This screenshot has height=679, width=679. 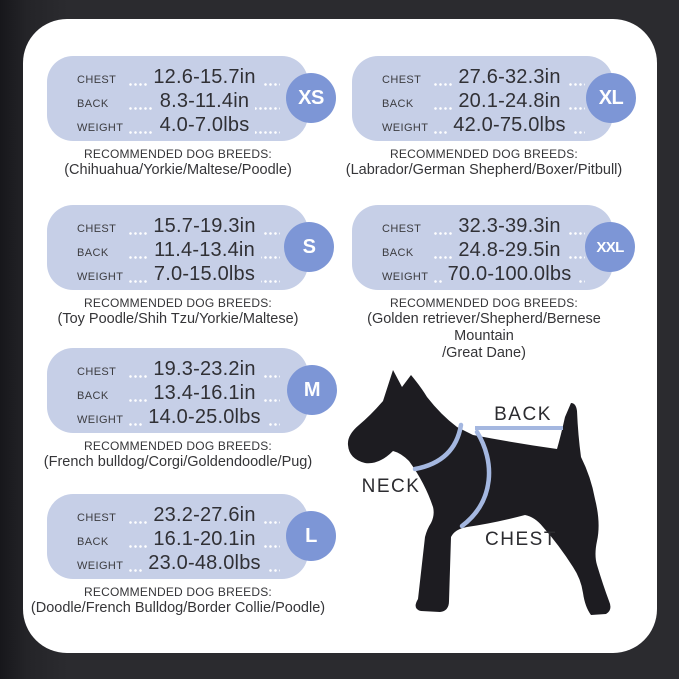 I want to click on measurement-row: CHEST 19.3-23.2in, so click(x=178, y=369).